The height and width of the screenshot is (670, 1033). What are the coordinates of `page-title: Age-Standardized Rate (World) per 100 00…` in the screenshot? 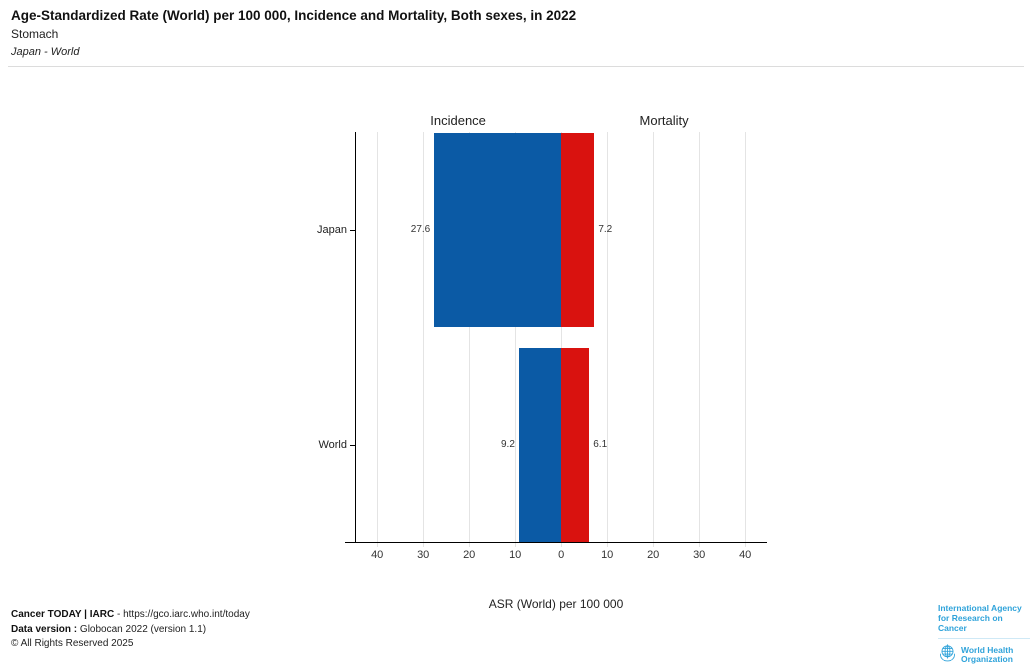 It's located at (294, 15).